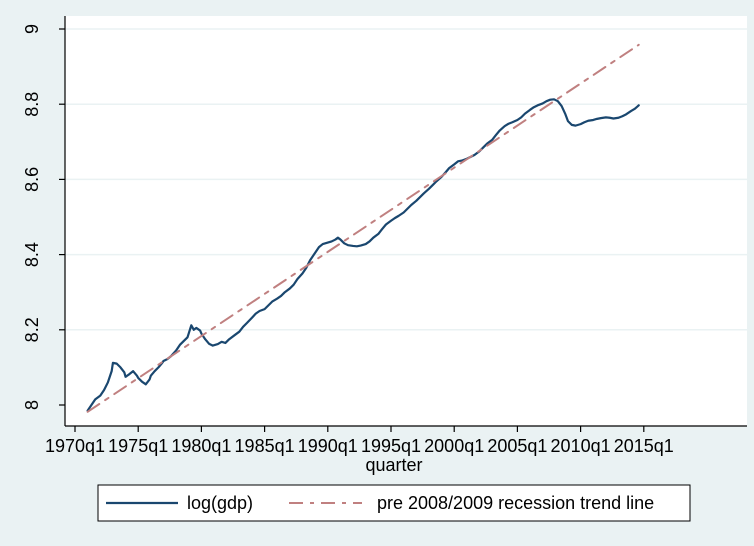 This screenshot has height=546, width=754. I want to click on x-tick-label-7: 2005q1, so click(517, 446).